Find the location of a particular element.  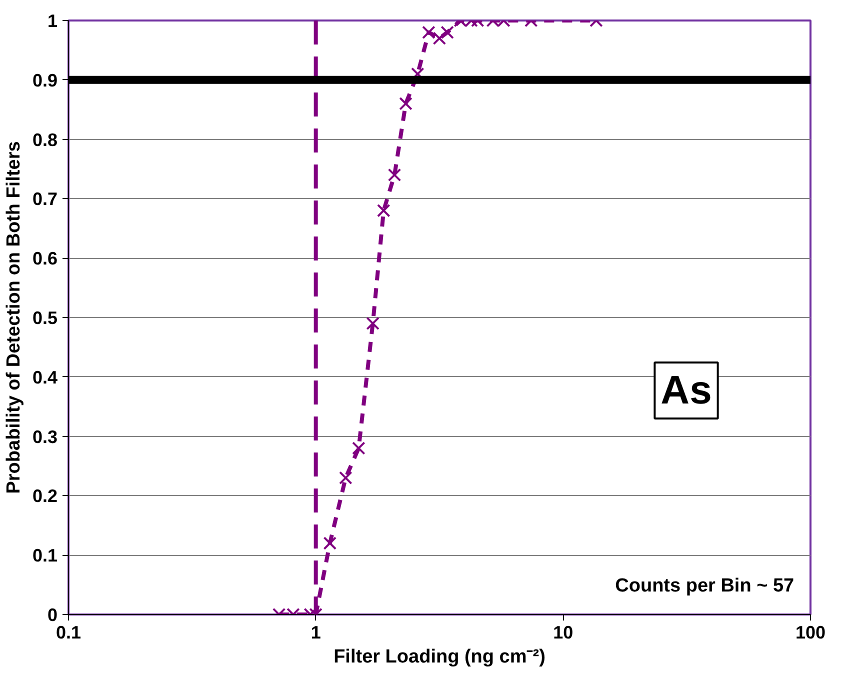

y-tick-label: 0.8 is located at coordinates (45, 140).